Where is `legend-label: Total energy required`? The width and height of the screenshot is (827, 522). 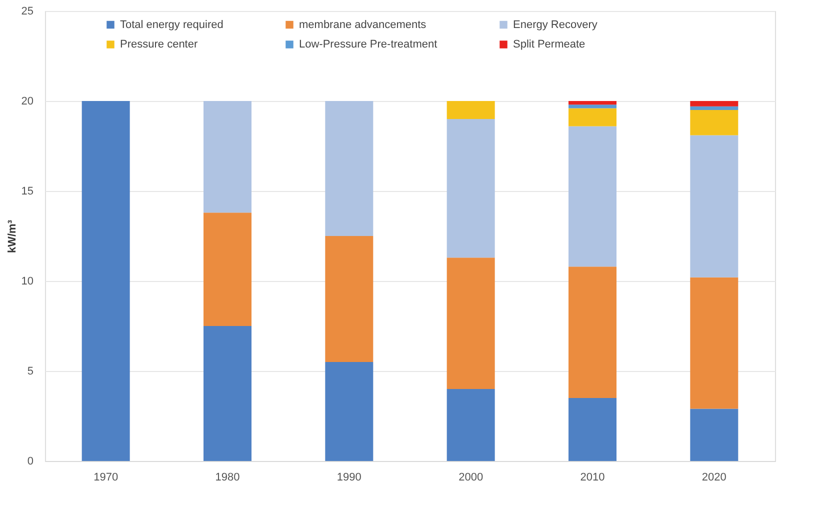
legend-label: Total energy required is located at coordinates (172, 24).